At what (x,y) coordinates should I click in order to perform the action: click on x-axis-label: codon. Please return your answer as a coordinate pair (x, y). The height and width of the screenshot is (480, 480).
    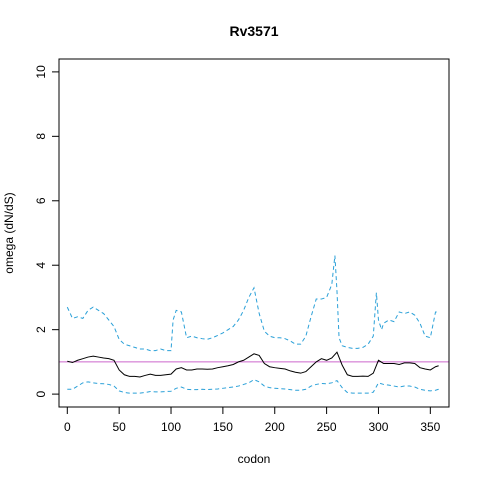
    Looking at the image, I should click on (254, 459).